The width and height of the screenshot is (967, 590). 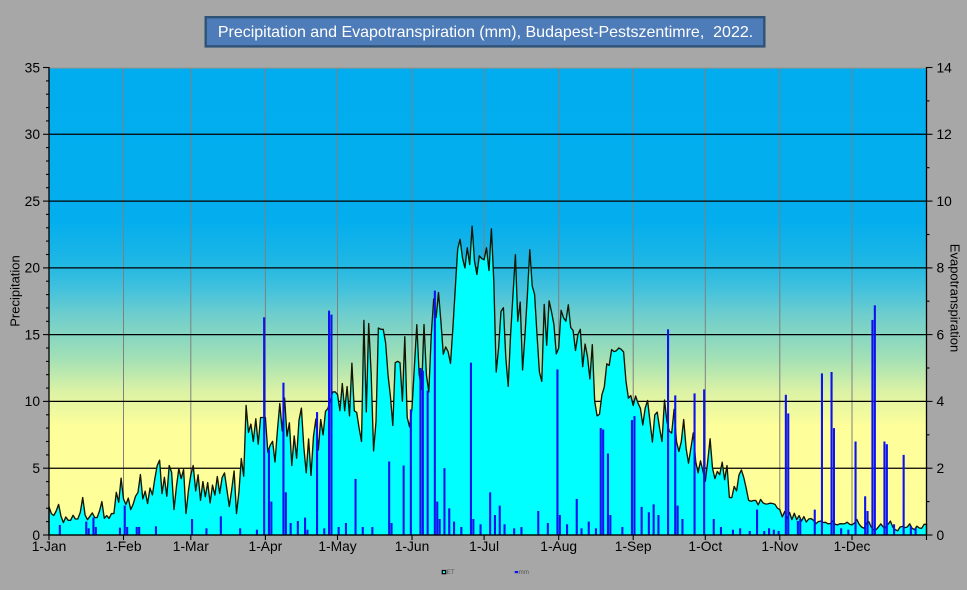 What do you see at coordinates (33, 67) in the screenshot?
I see `svg-text: 35` at bounding box center [33, 67].